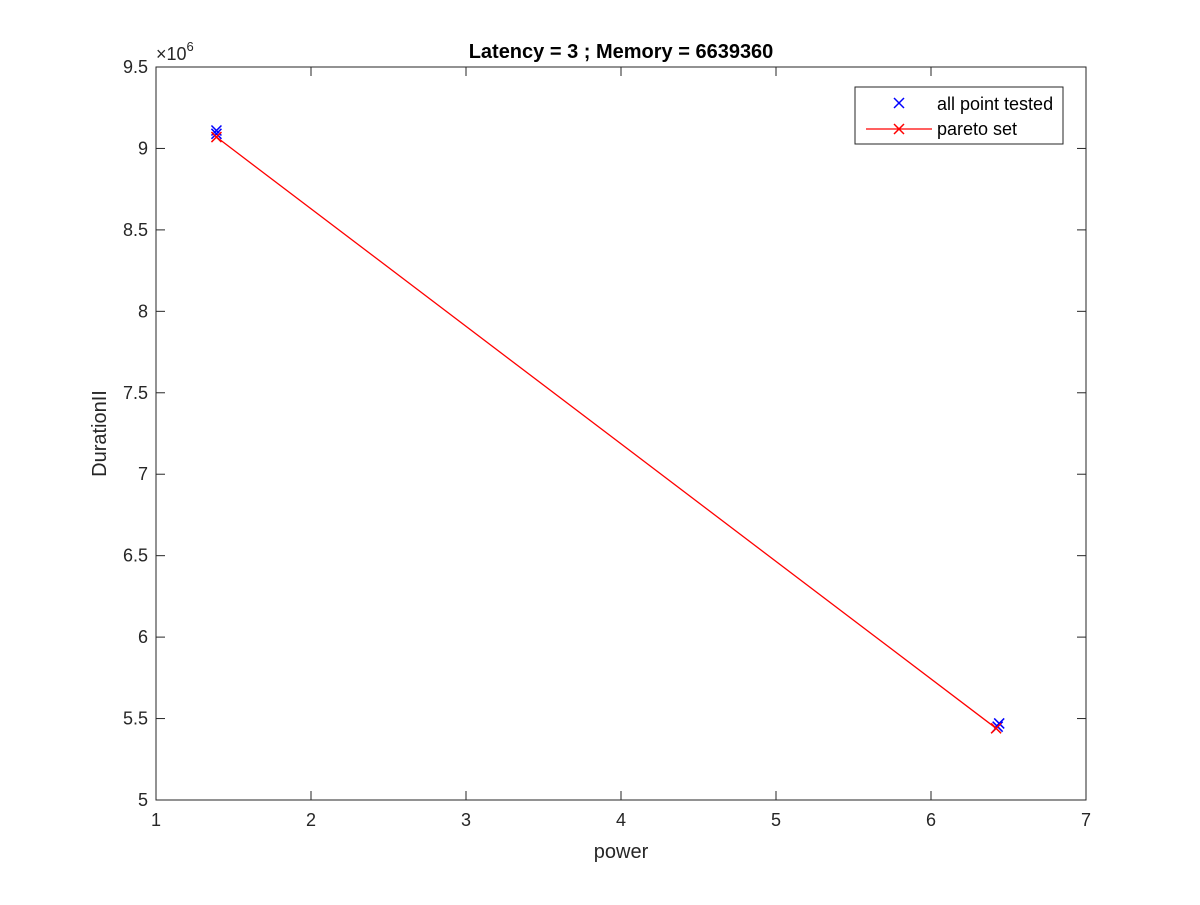 The image size is (1200, 905). I want to click on legend-label-all-points: all point tested, so click(995, 104).